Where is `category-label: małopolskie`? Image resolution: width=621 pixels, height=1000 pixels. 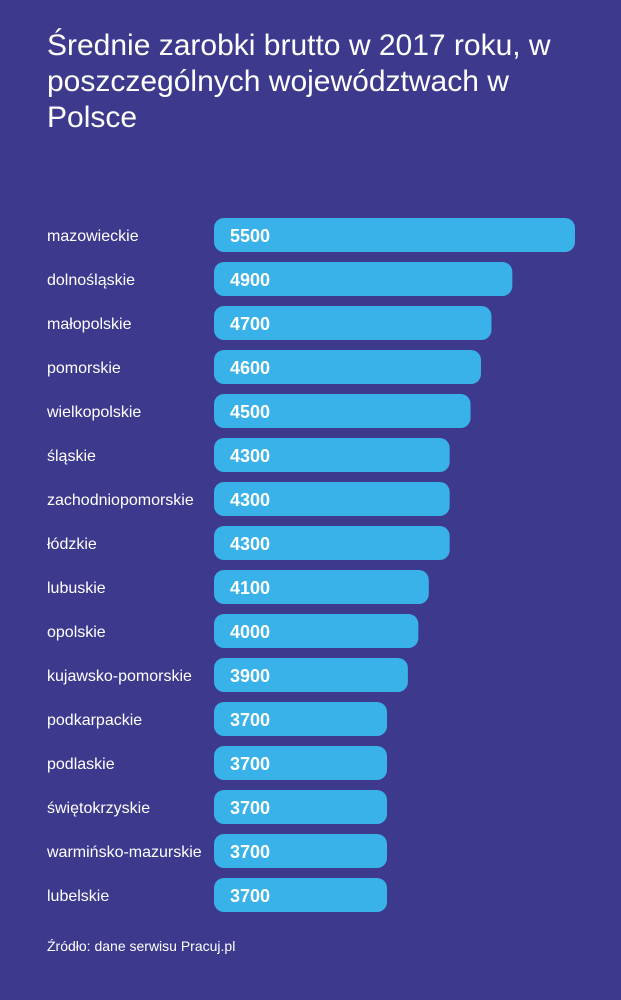 category-label: małopolskie is located at coordinates (89, 324).